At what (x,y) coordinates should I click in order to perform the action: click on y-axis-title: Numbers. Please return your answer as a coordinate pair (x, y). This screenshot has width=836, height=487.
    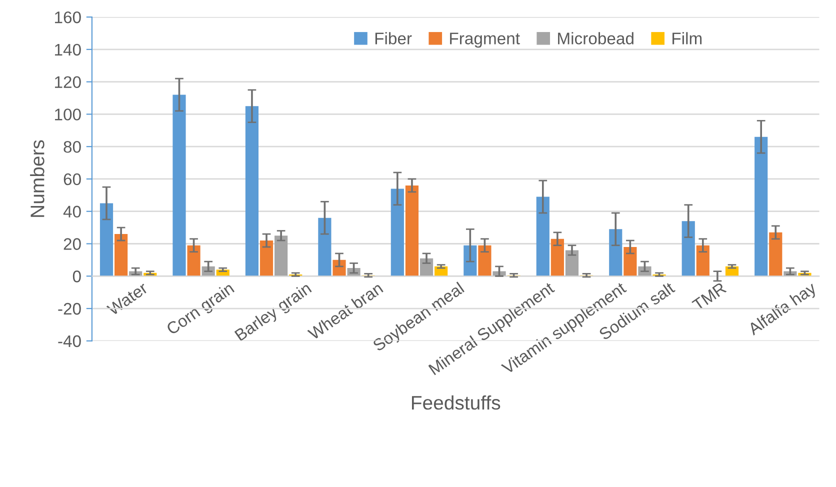
    Looking at the image, I should click on (37, 178).